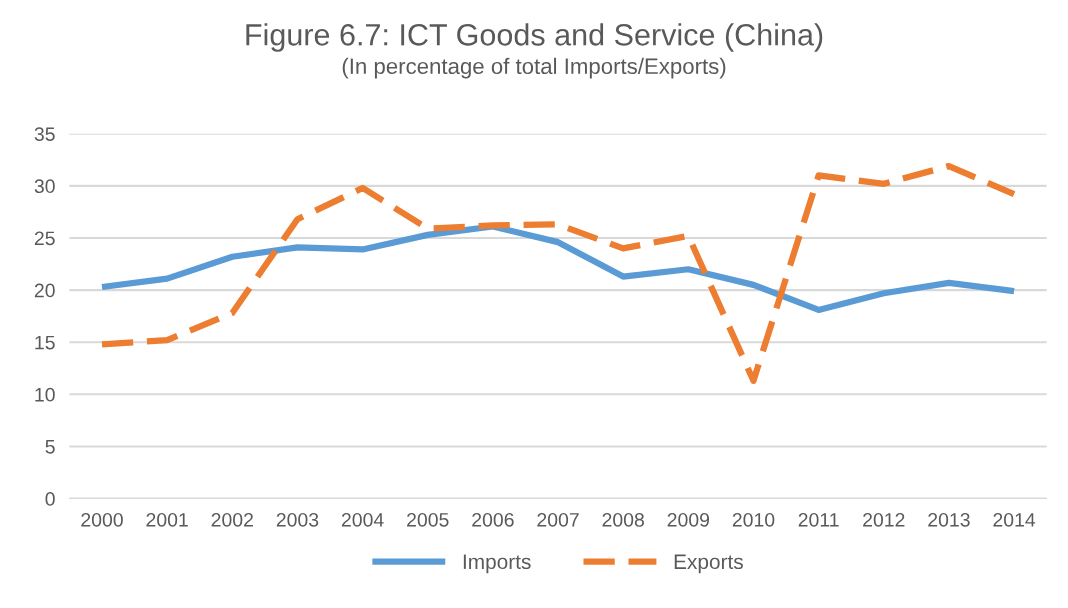  I want to click on chart-title: Figure 6.7: ICT Goods and Service (China), so click(534, 37).